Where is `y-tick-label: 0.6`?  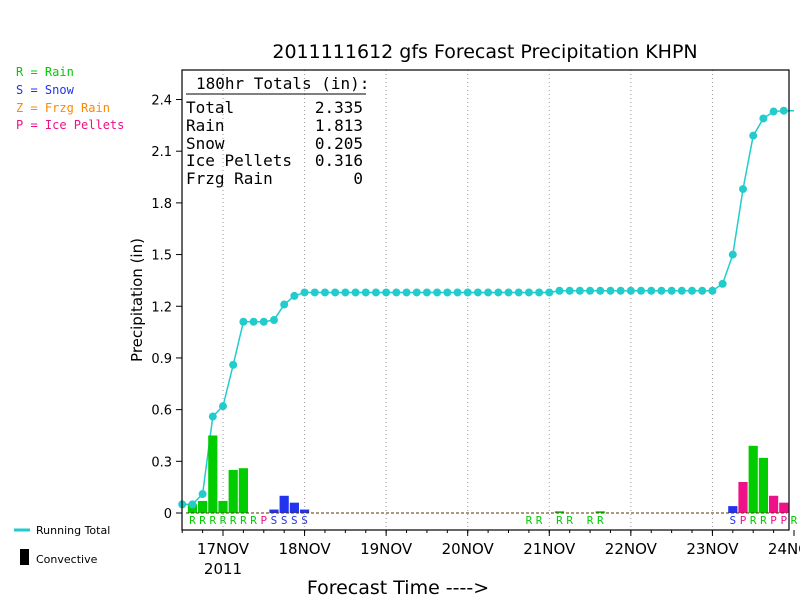
y-tick-label: 0.6 is located at coordinates (161, 411).